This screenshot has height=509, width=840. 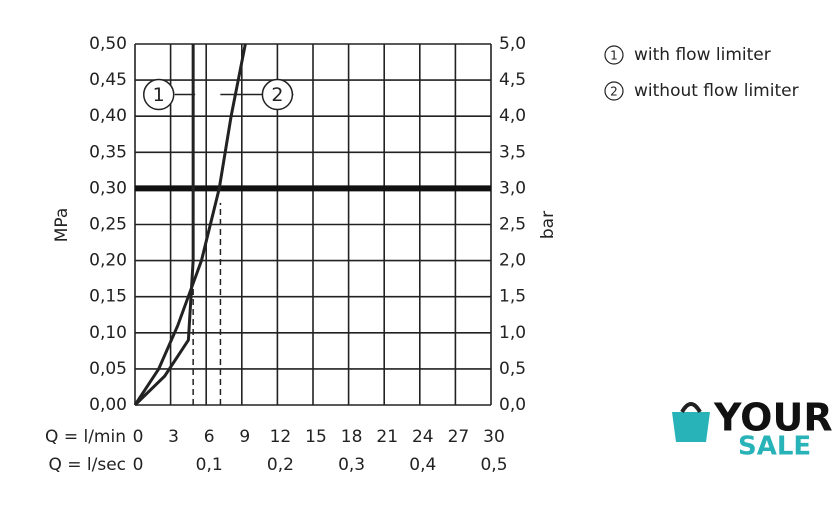 I want to click on y2-tick-label: 2,5, so click(x=512, y=225).